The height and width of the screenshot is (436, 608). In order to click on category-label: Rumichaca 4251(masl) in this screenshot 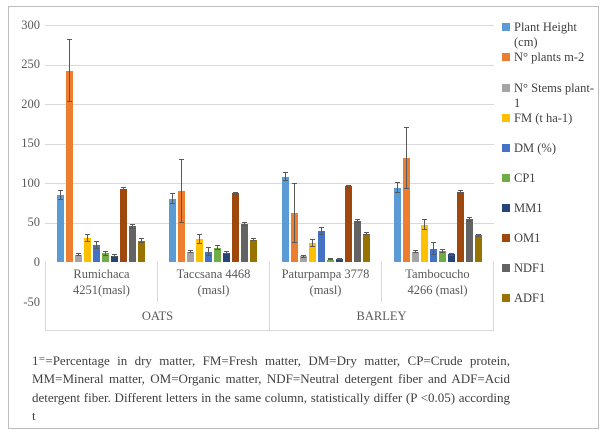, I will do `click(102, 282)`.